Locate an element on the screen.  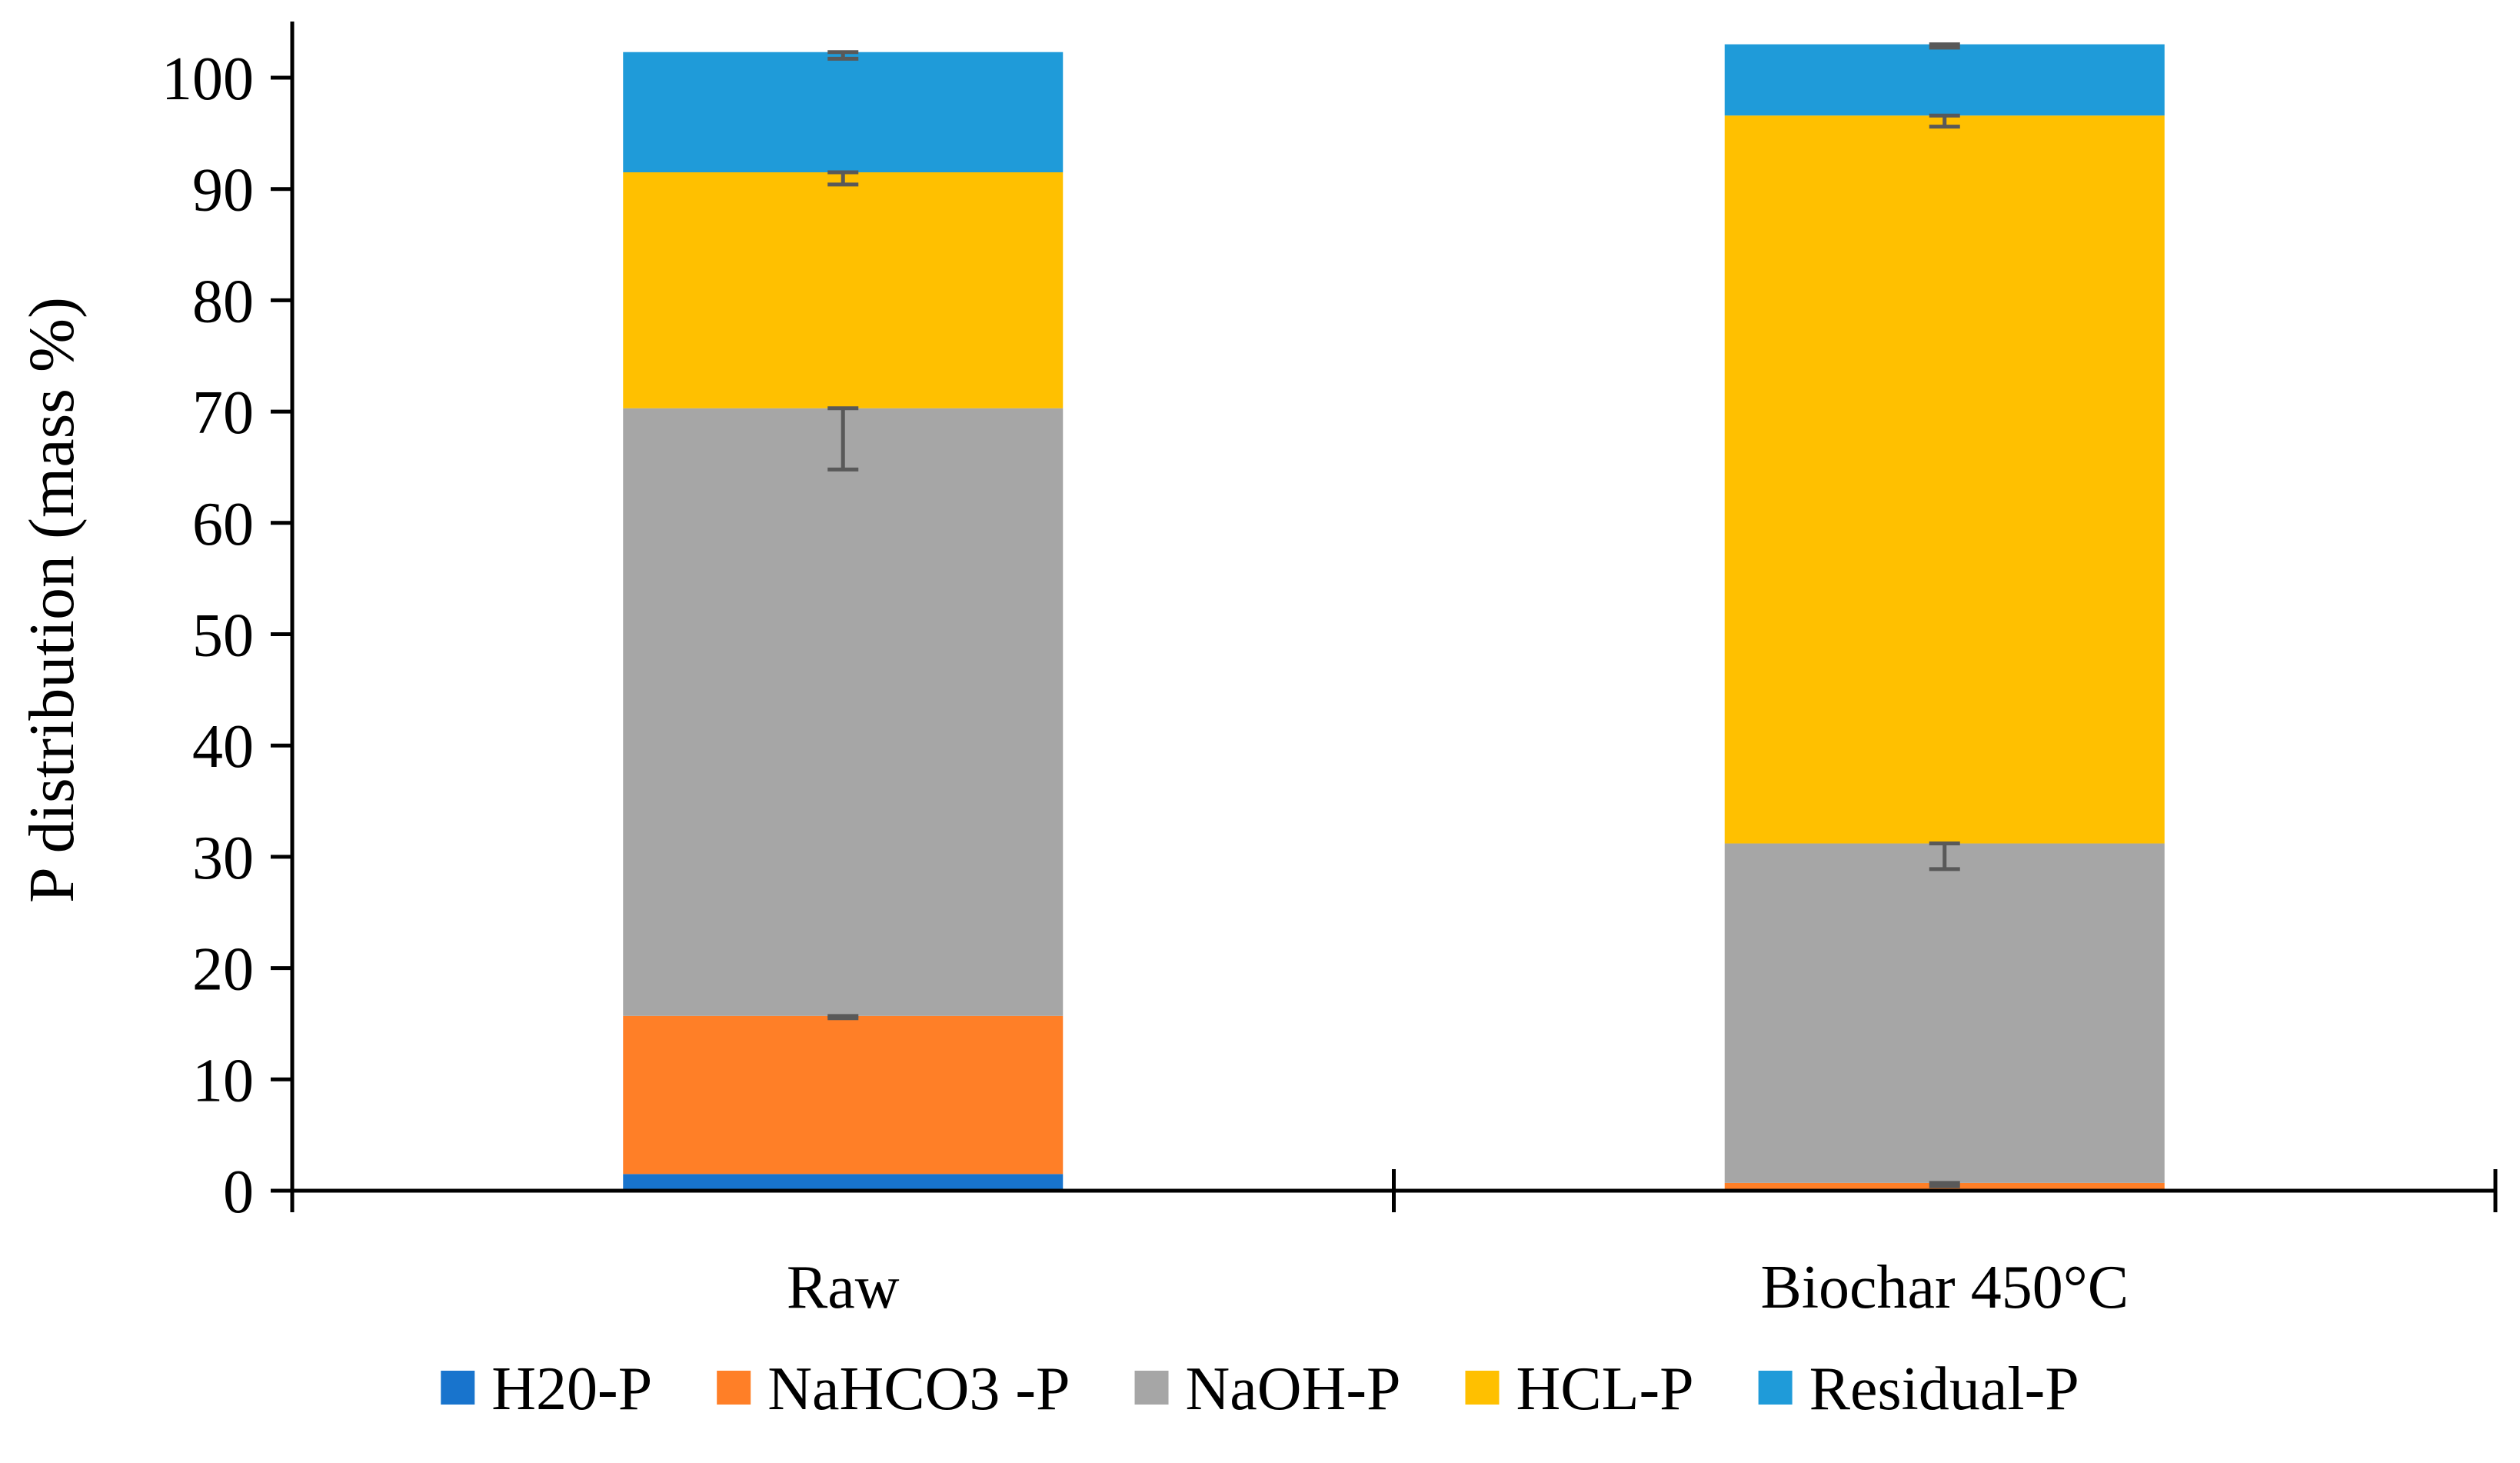
legend: H20-P NaHCO3 -P NaOH-P HCL-P Residual-P is located at coordinates (1260, 1389).